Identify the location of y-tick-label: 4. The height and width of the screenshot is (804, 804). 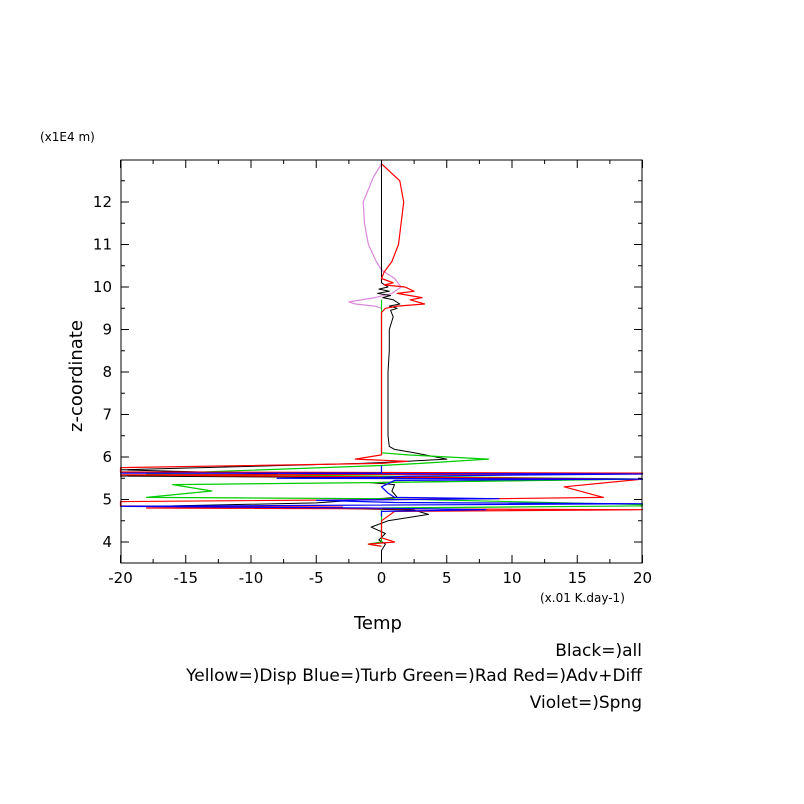
(107, 542).